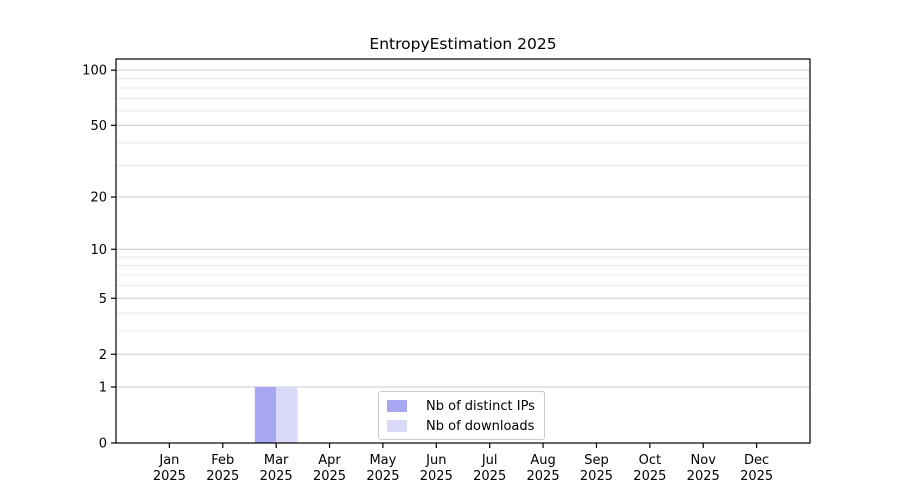 The image size is (900, 500). Describe the element at coordinates (222, 468) in the screenshot. I see `x-tick-label-feb-2025: Feb 2025` at that location.